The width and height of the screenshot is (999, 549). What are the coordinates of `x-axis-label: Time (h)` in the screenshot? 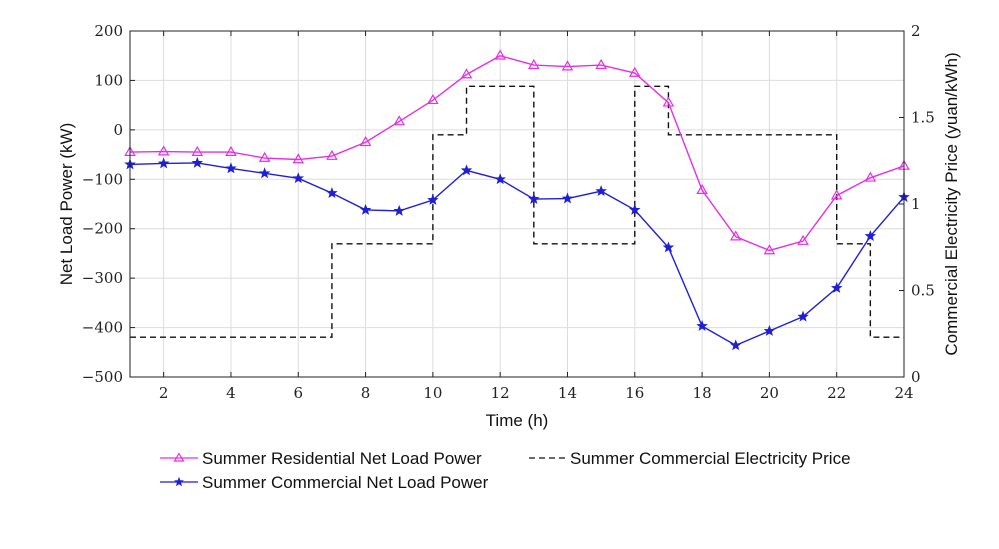 It's located at (517, 420).